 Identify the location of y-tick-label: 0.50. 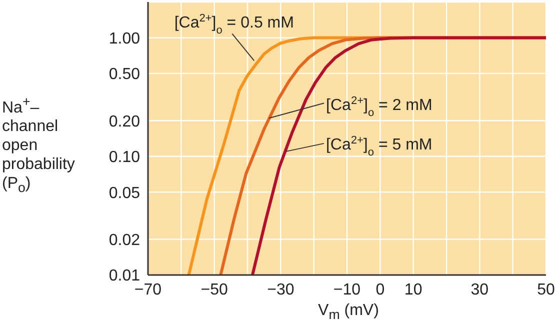
(124, 75).